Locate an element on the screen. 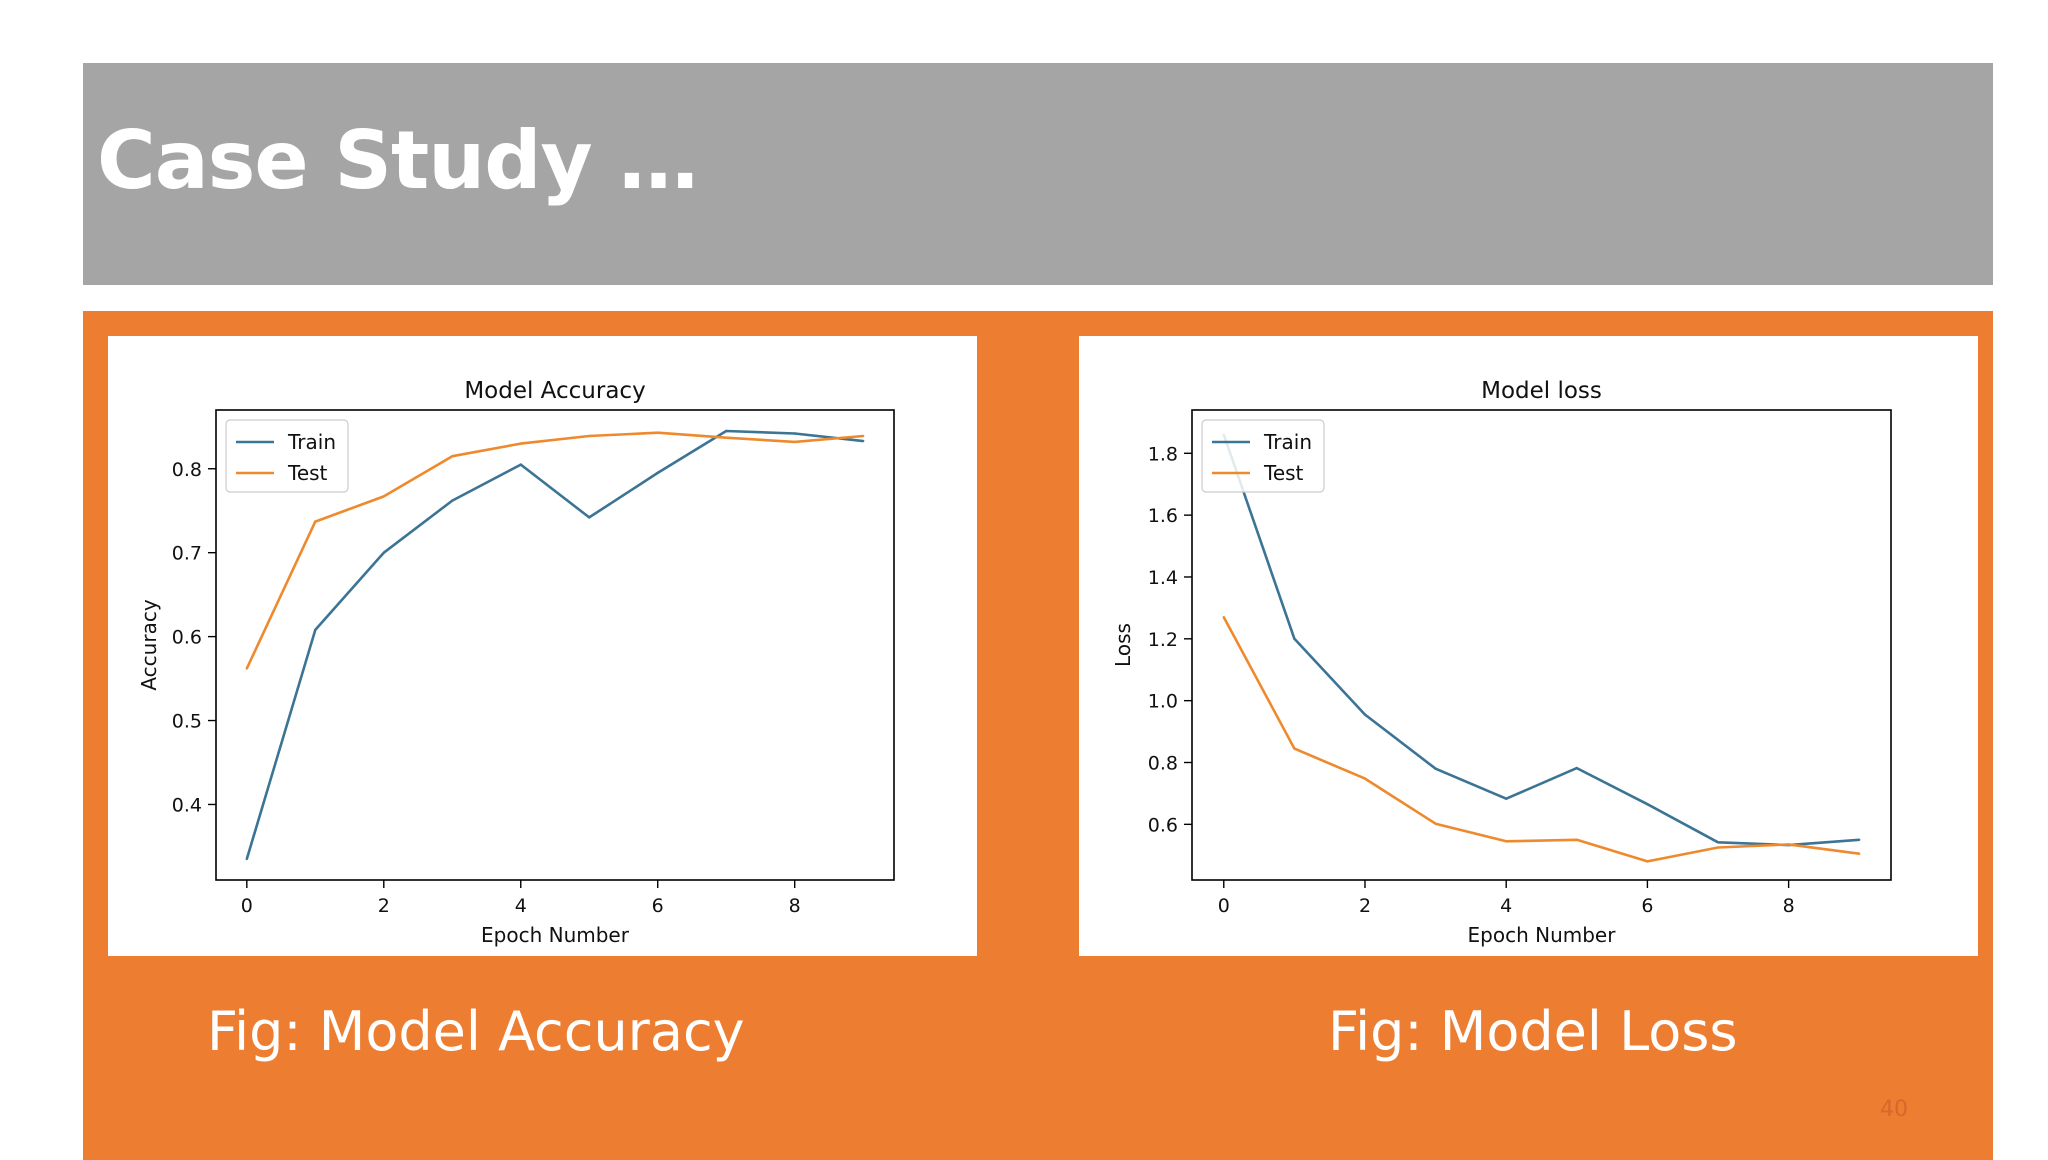  chart-title: Model Accuracy is located at coordinates (554, 391).